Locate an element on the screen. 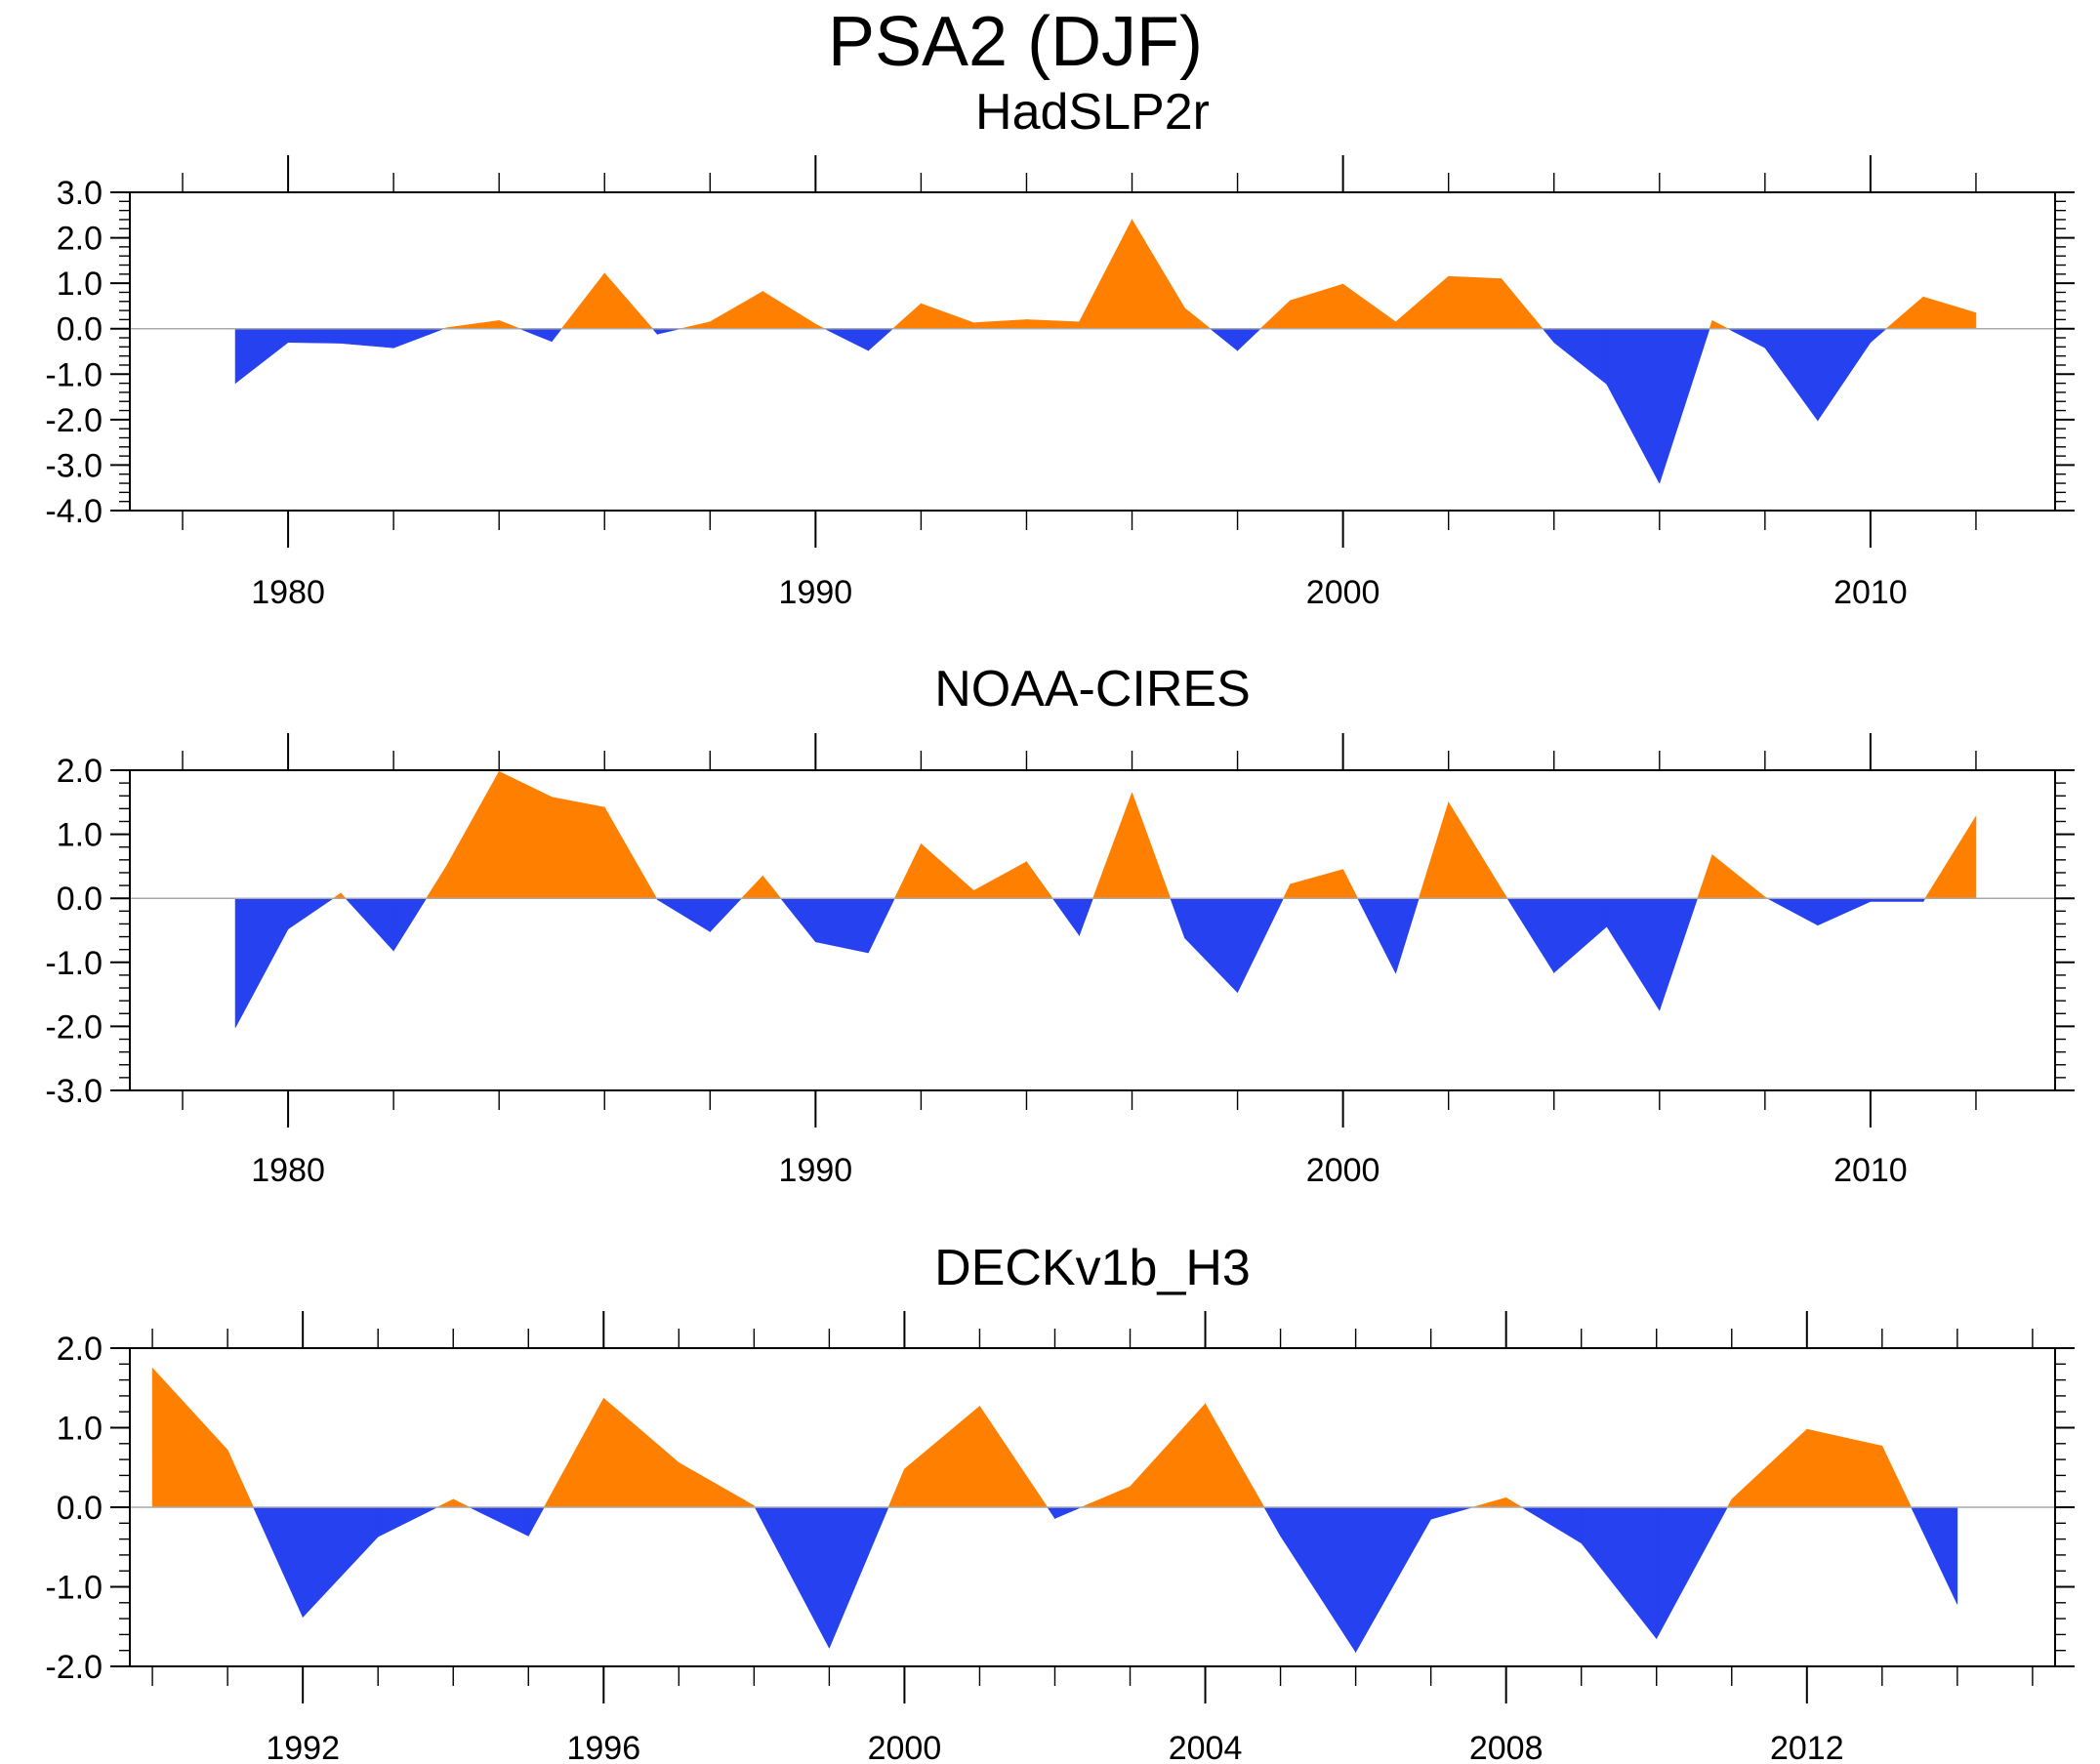  y-tick-label: -2.0 is located at coordinates (74, 421).